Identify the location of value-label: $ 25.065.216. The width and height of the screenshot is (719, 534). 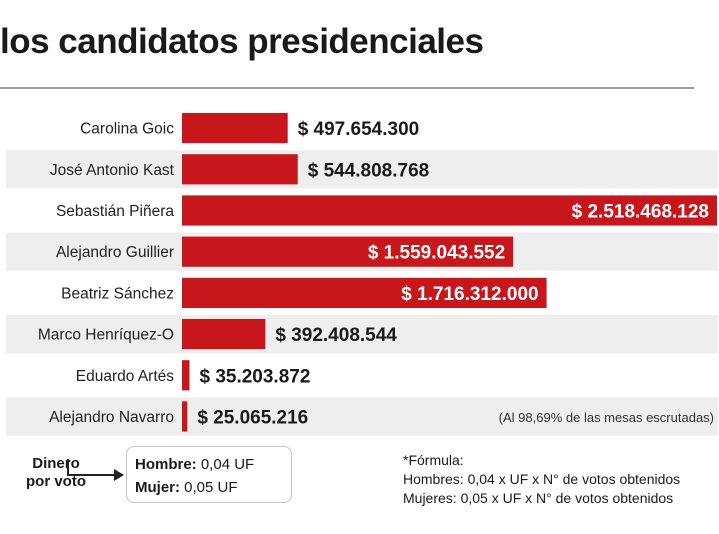
(252, 418).